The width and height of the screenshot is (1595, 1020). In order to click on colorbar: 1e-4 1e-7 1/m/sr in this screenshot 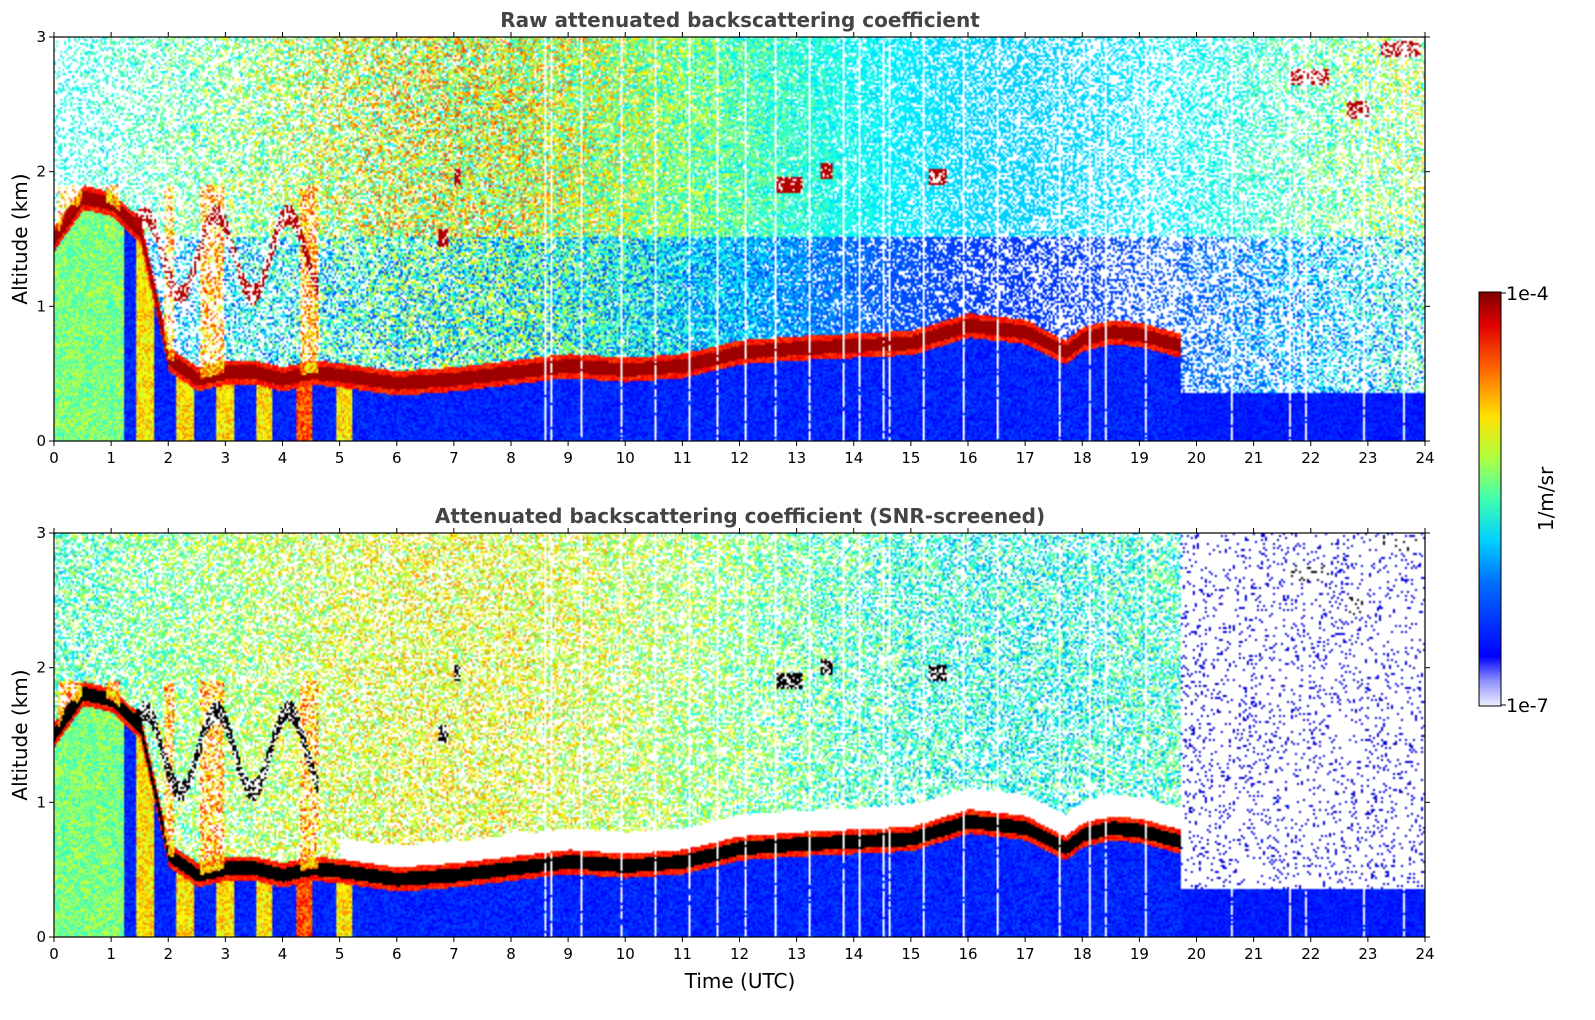, I will do `click(1518, 500)`.